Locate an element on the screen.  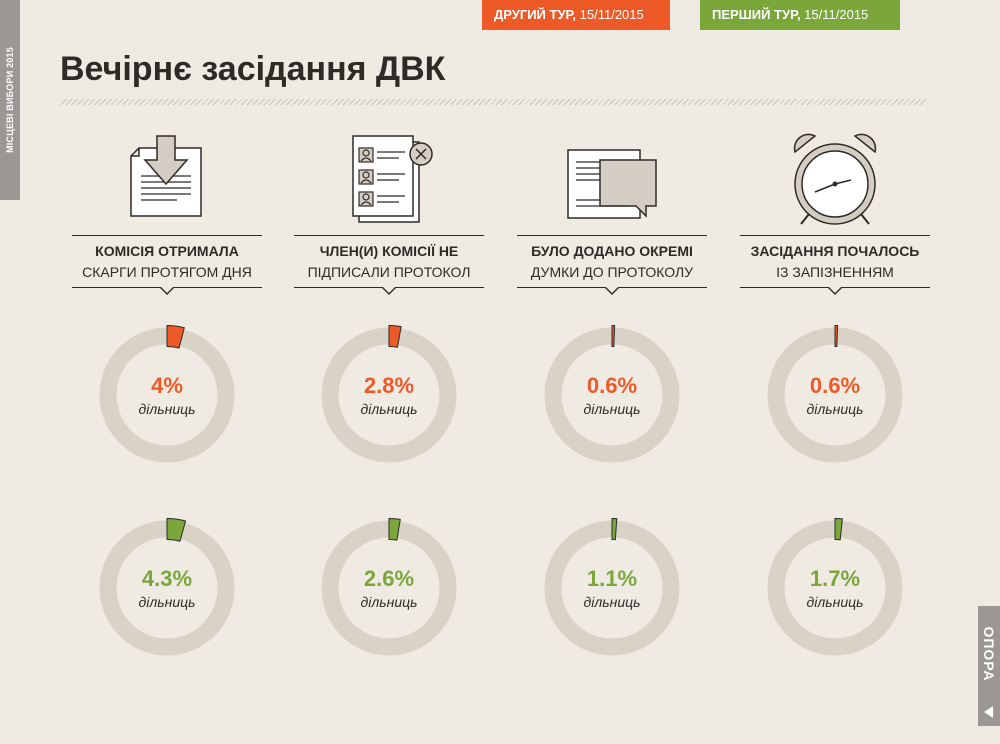
donut-value-label: 2.6% is located at coordinates (389, 578).